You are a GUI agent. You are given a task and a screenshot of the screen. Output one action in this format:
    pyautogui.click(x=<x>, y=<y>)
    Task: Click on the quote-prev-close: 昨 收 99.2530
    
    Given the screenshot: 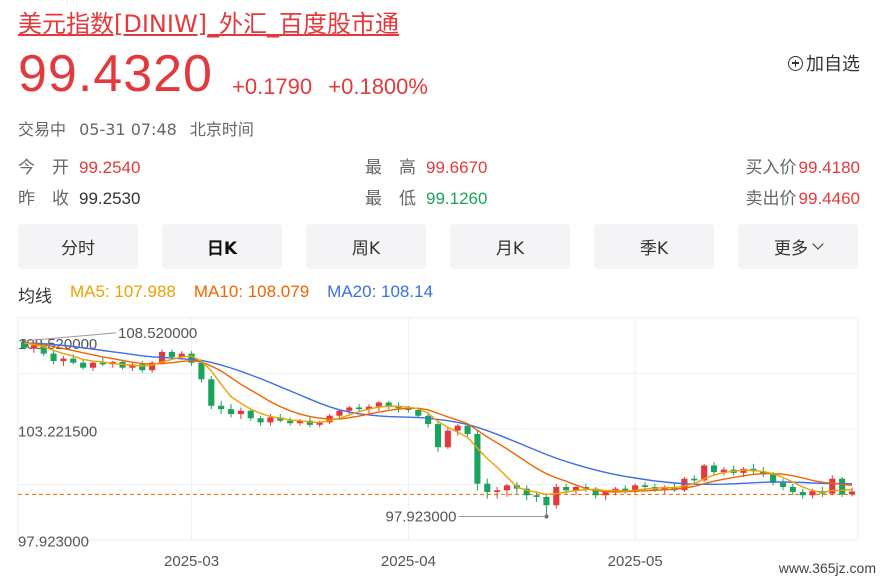 What is the action you would take?
    pyautogui.click(x=79, y=196)
    